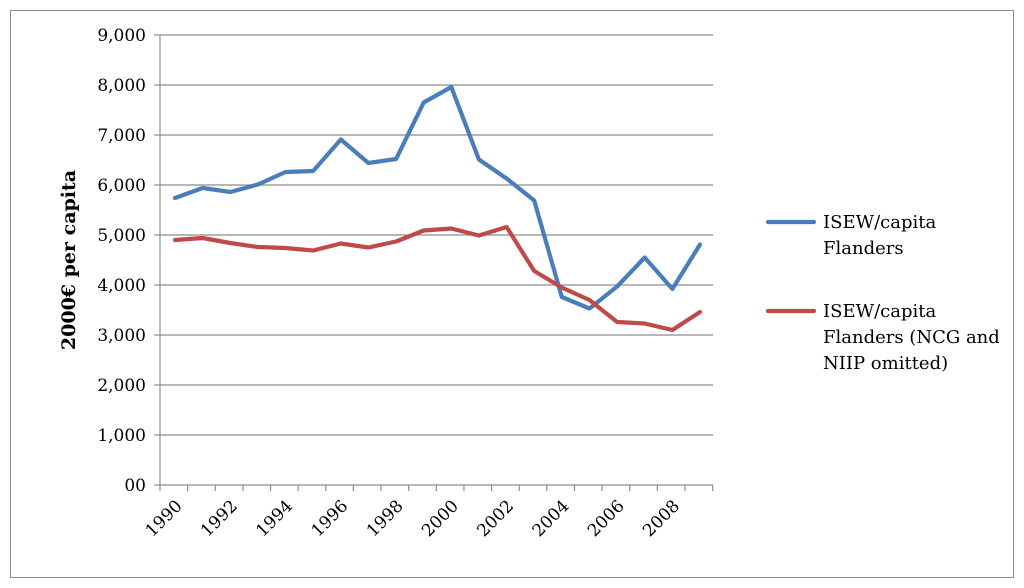 The image size is (1024, 588). Describe the element at coordinates (385, 518) in the screenshot. I see `x-tick-label: 1998` at that location.